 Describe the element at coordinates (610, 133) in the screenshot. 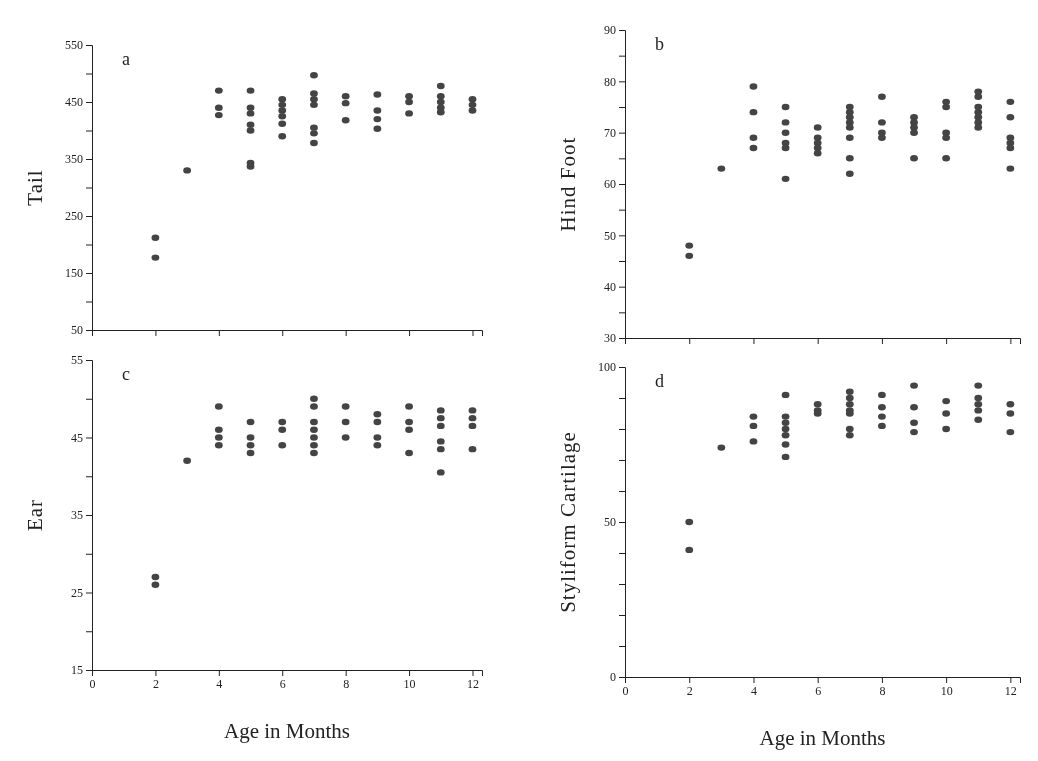

I see `y-tick-label: 70` at that location.